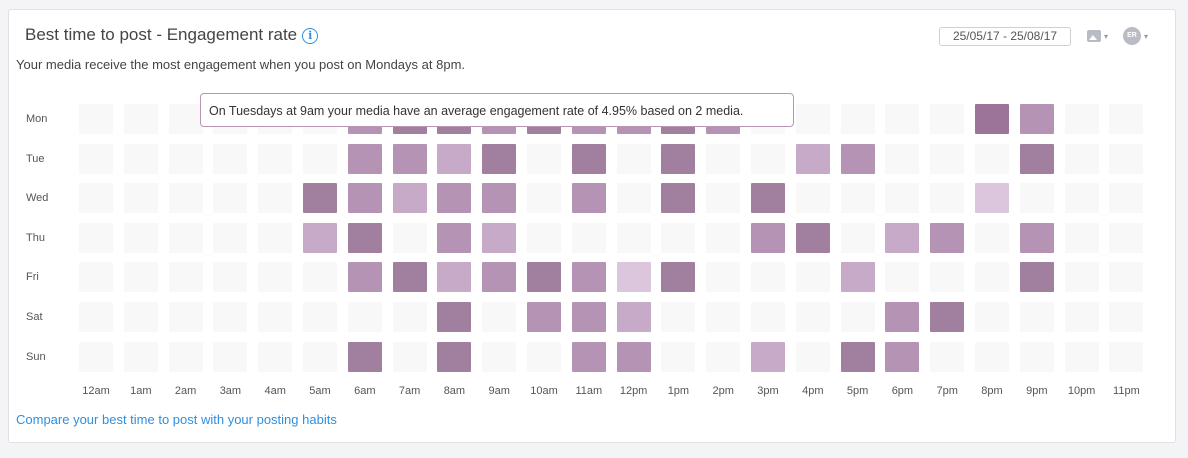 This screenshot has width=1188, height=458. What do you see at coordinates (544, 237) in the screenshot?
I see `heatmap-cell-thu-10am` at bounding box center [544, 237].